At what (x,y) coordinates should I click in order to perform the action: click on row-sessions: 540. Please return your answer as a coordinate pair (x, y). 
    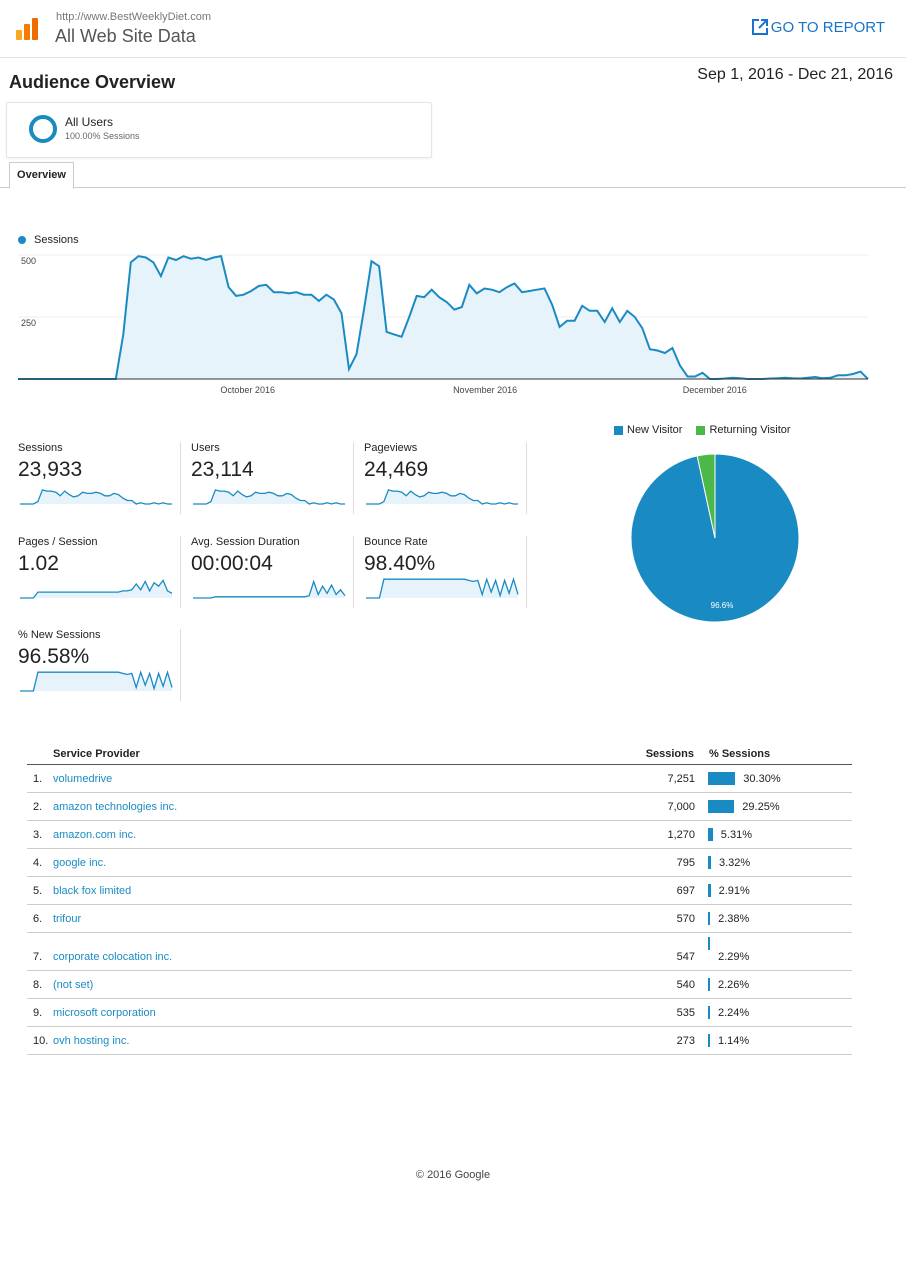
    Looking at the image, I should click on (685, 985).